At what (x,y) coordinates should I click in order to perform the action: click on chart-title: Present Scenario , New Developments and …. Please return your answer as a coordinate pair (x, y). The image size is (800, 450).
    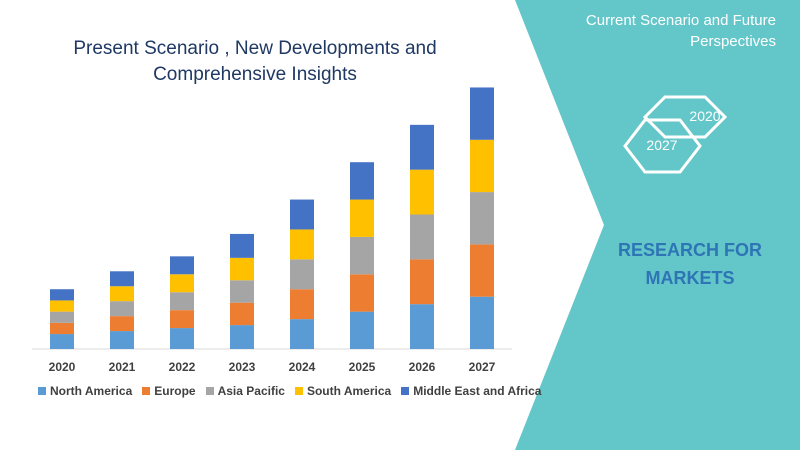
    Looking at the image, I should click on (255, 61).